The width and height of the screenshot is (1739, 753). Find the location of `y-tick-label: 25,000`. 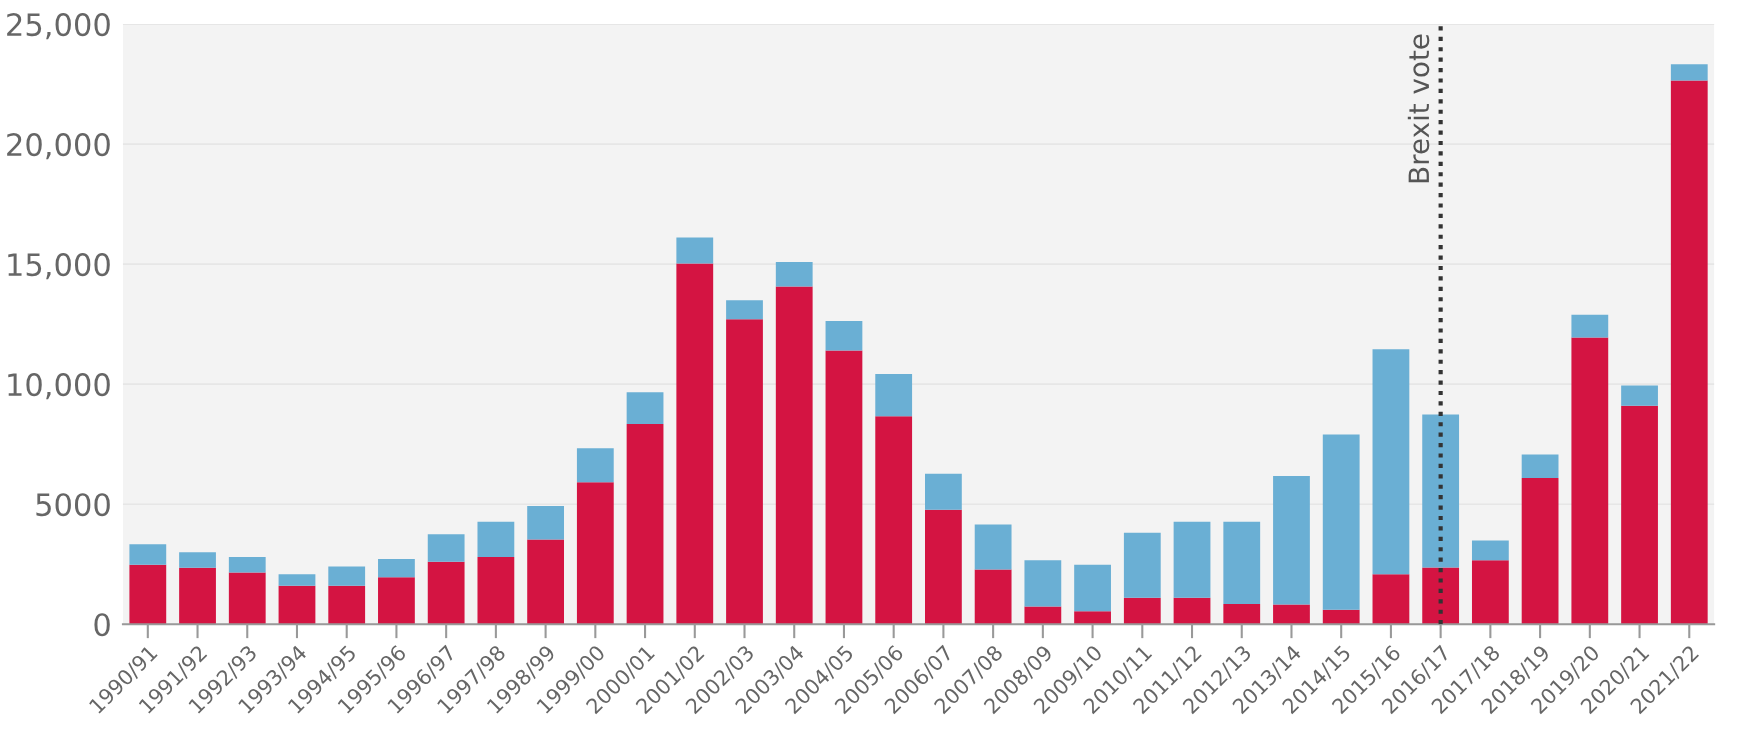

y-tick-label: 25,000 is located at coordinates (58, 26).